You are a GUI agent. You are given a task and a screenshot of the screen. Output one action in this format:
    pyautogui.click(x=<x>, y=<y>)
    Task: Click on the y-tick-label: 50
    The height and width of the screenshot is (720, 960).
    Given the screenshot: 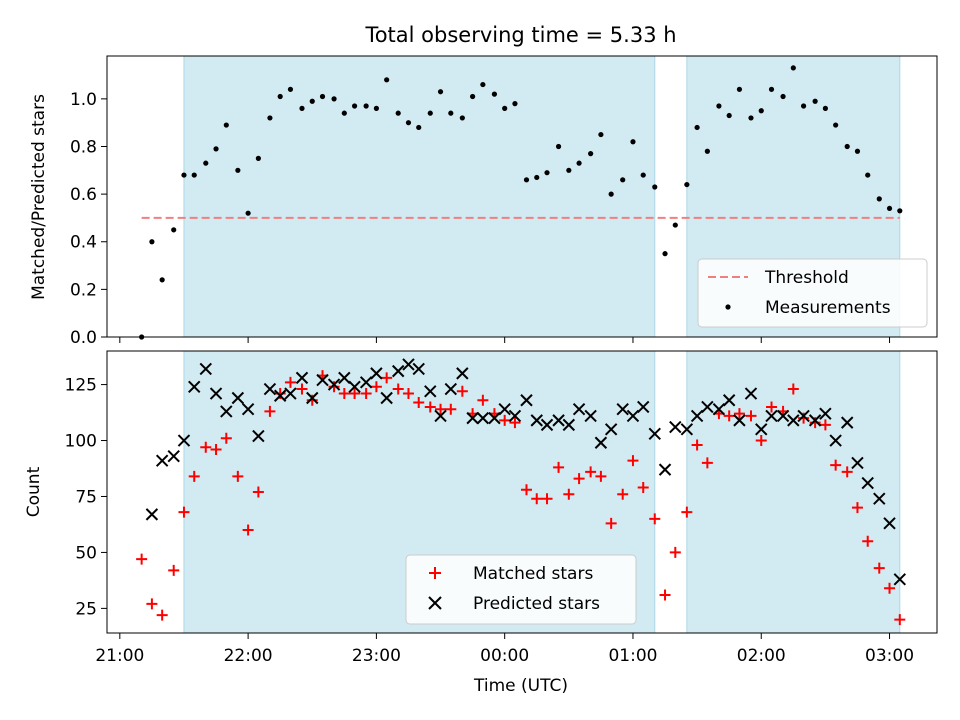 What is the action you would take?
    pyautogui.click(x=86, y=553)
    